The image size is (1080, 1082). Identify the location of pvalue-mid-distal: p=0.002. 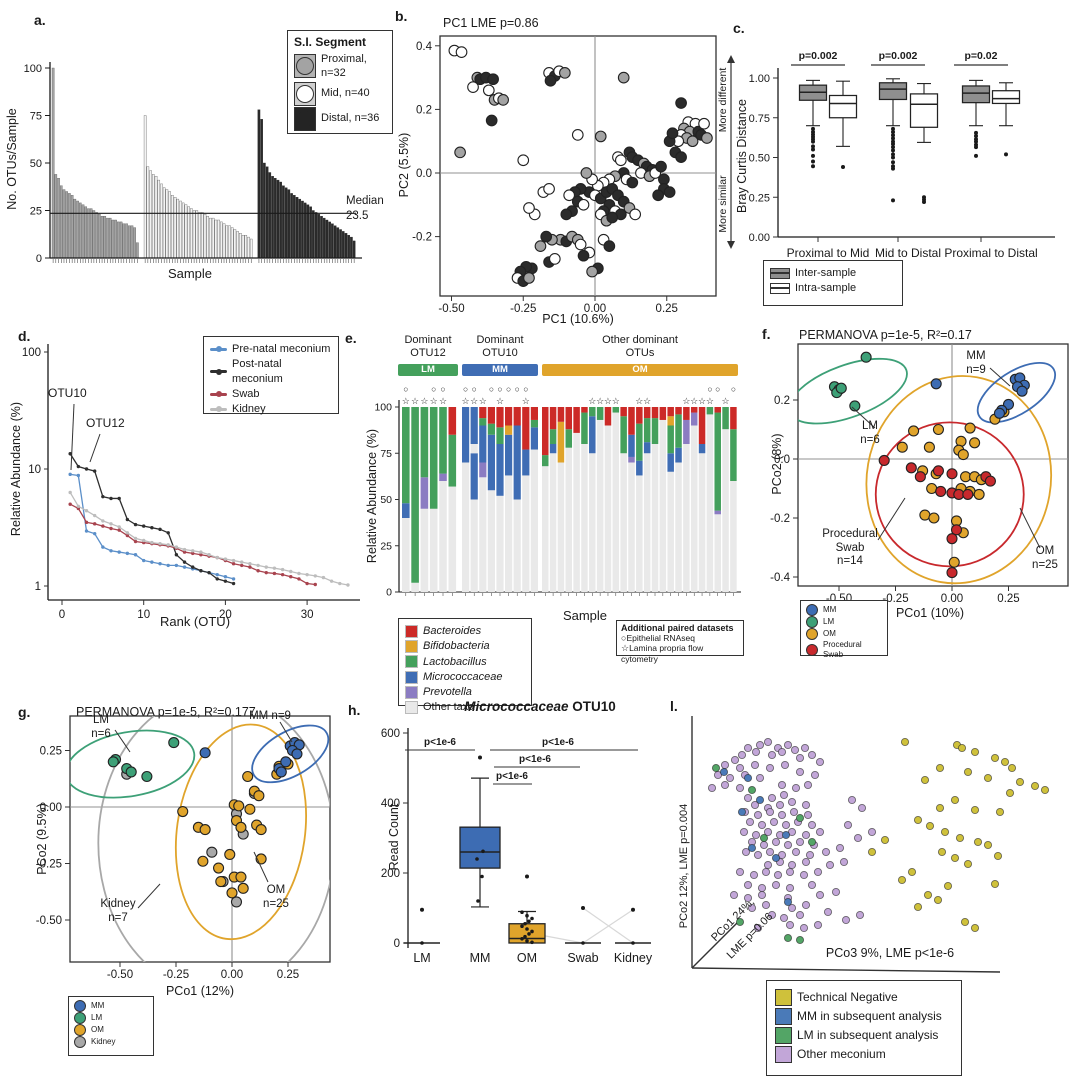
(898, 56).